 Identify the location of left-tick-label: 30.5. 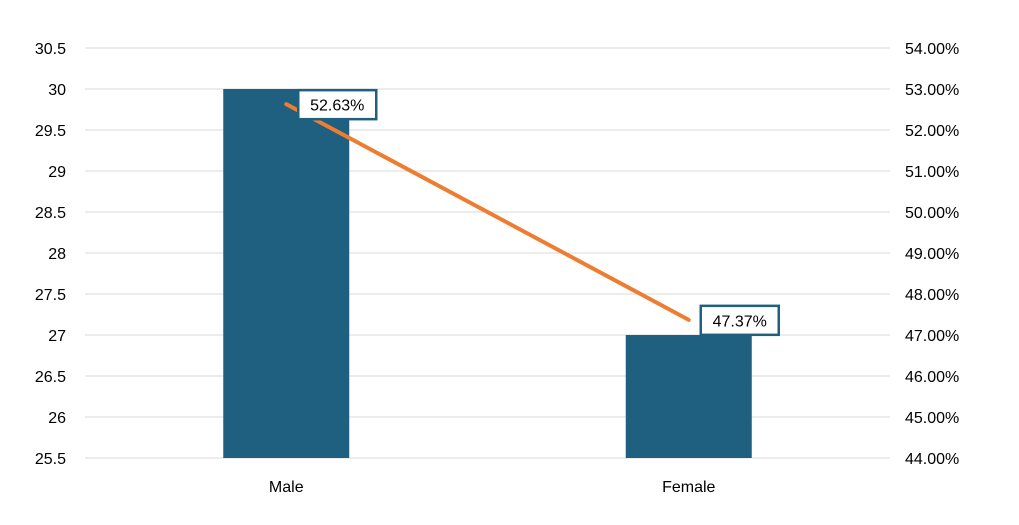
(50, 49).